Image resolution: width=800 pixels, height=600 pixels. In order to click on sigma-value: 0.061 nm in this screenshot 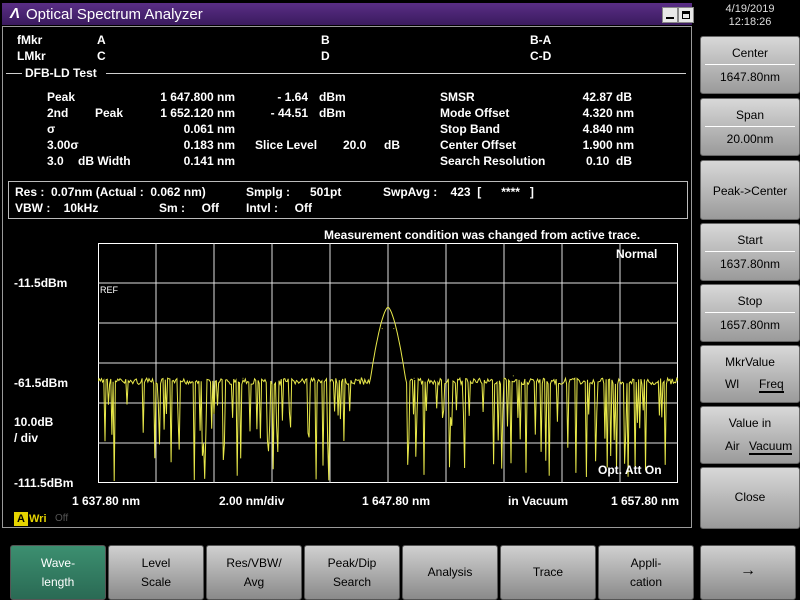, I will do `click(209, 129)`.